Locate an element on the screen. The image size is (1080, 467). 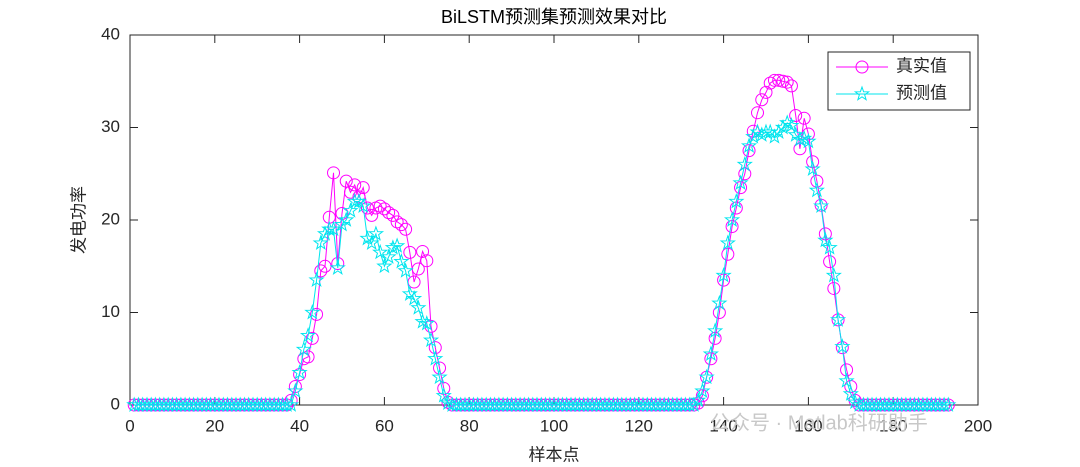
legend-label: 真实值 is located at coordinates (921, 65).